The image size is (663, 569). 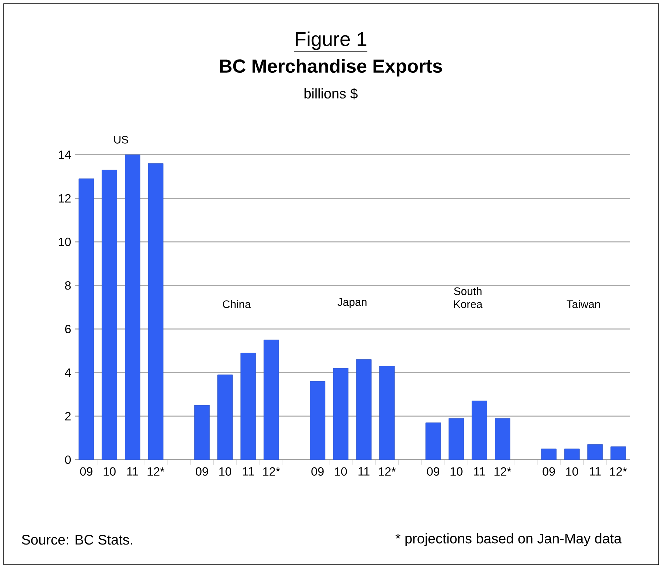 What do you see at coordinates (468, 297) in the screenshot?
I see `annotation: South Korea` at bounding box center [468, 297].